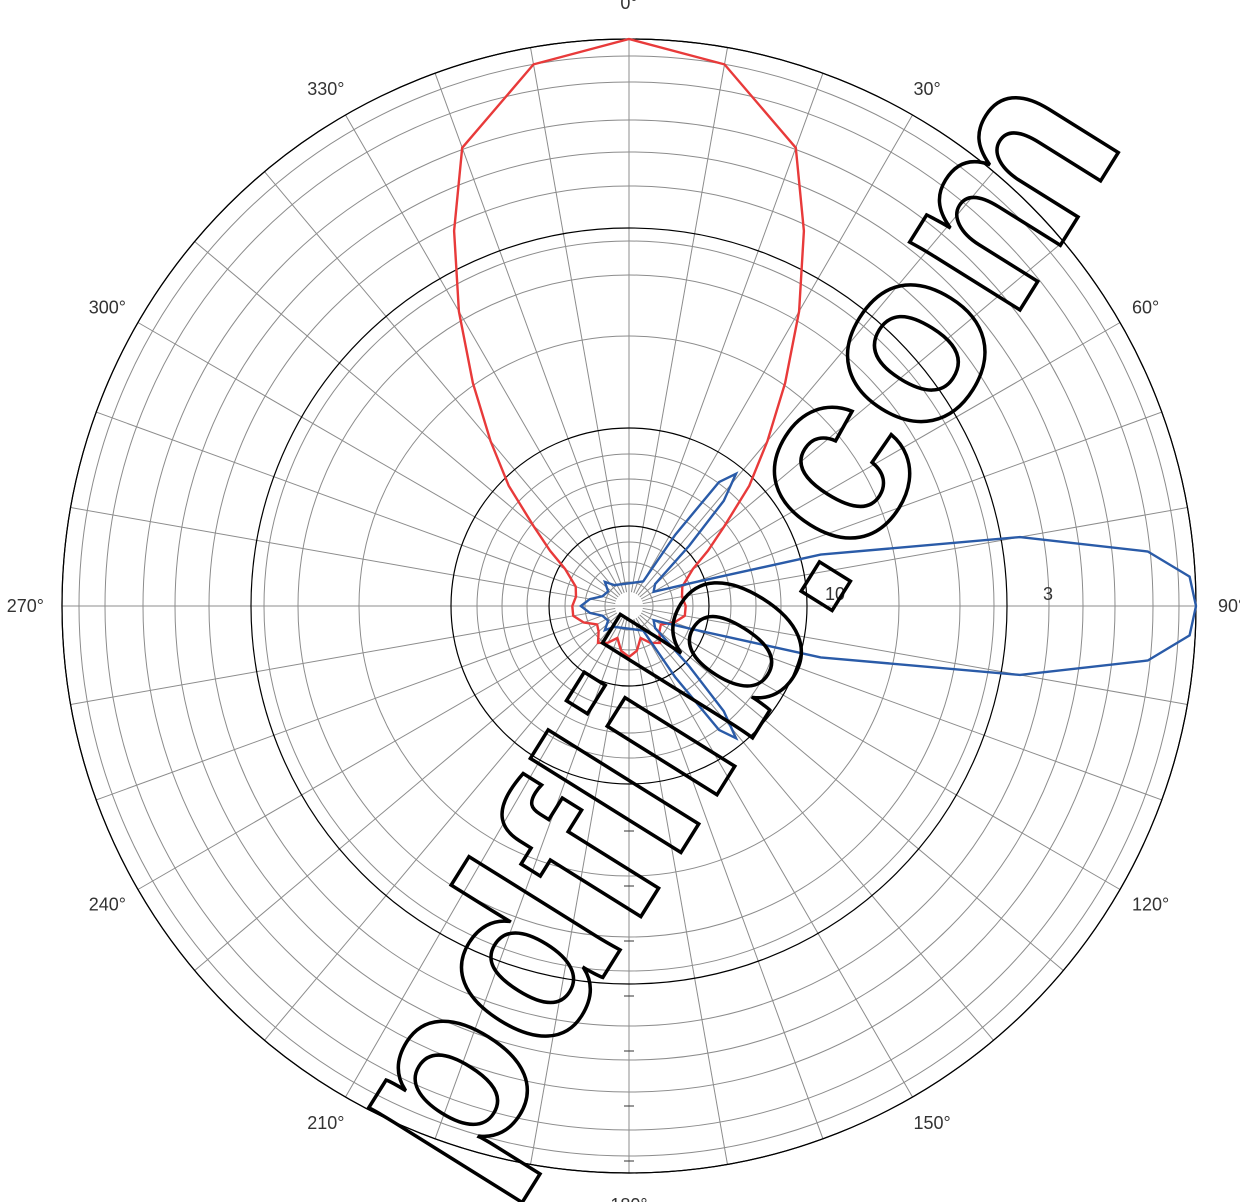 The image size is (1240, 1202). I want to click on angle-label-210: 210°, so click(325, 1123).